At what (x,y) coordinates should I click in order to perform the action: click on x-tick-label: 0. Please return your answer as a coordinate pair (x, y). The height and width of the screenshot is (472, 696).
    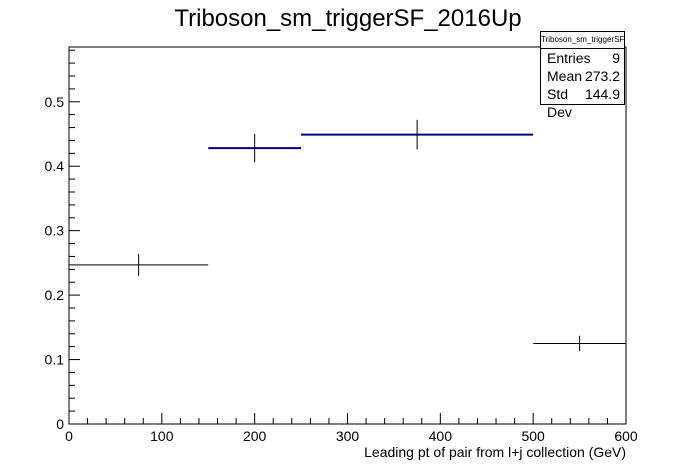
    Looking at the image, I should click on (69, 436).